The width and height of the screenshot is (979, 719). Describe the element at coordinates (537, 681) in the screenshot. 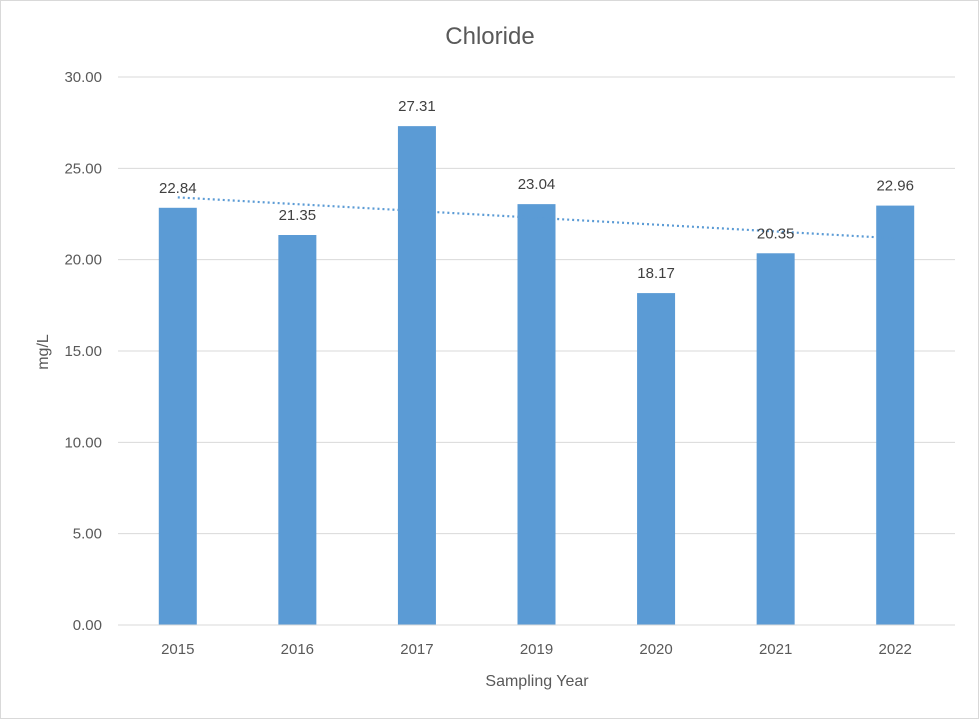

I see `x-axis-title: Sampling Year` at that location.